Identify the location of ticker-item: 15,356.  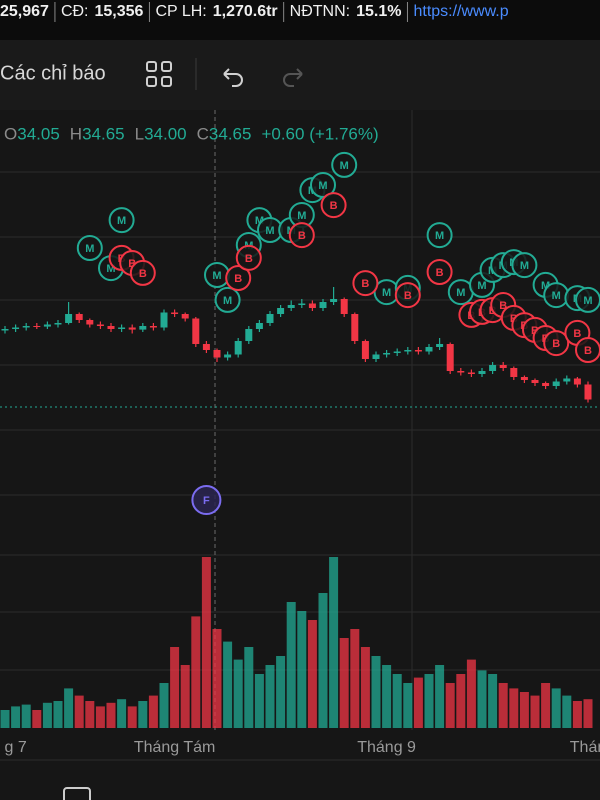
(119, 11).